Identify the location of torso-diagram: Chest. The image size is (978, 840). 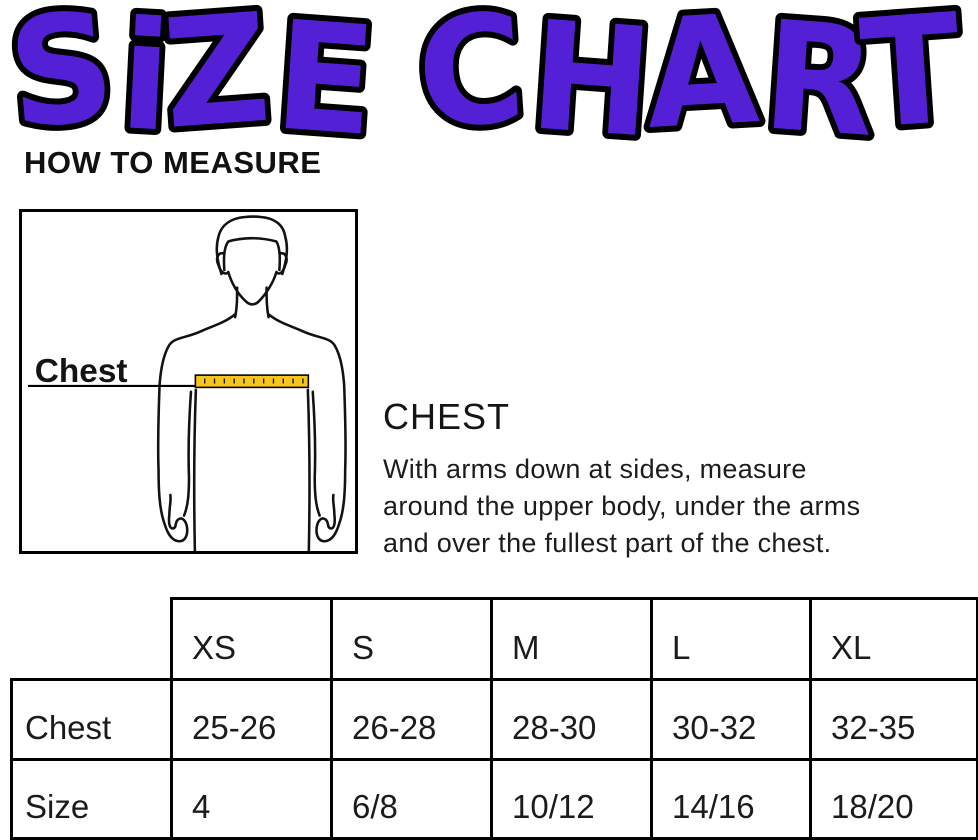
(187, 383).